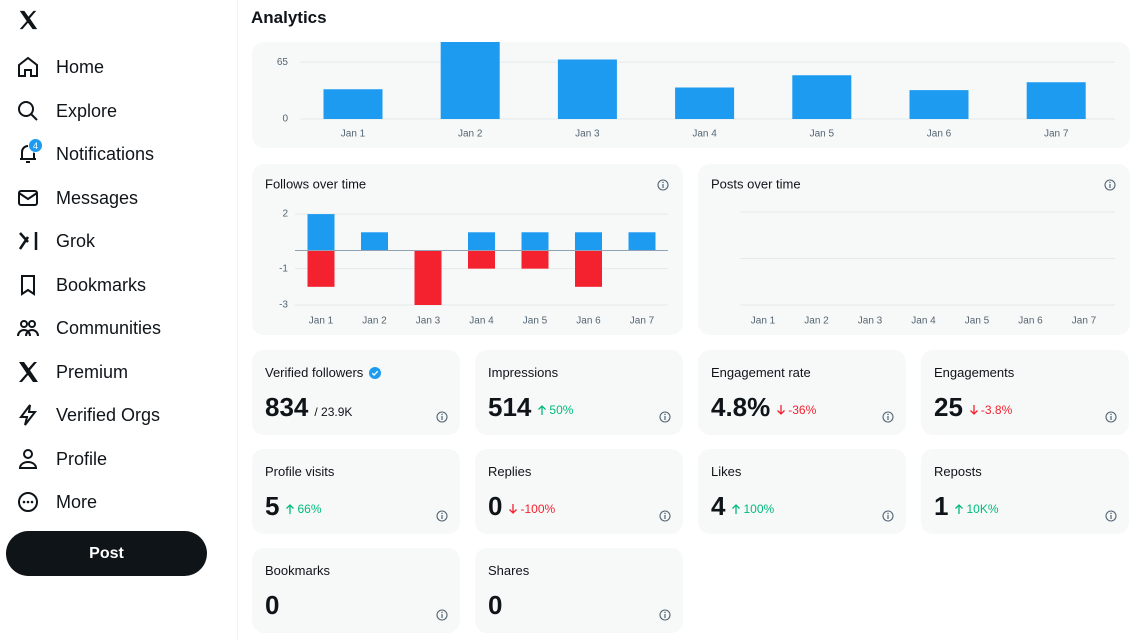  What do you see at coordinates (759, 509) in the screenshot?
I see `stat-change-value: 100%` at bounding box center [759, 509].